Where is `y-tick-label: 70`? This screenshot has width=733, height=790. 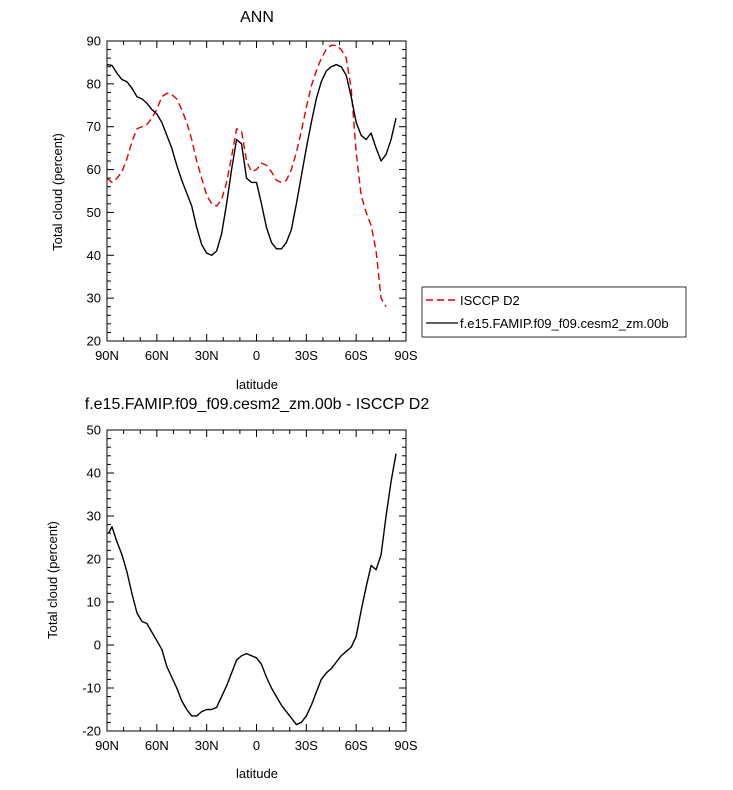 y-tick-label: 70 is located at coordinates (94, 126).